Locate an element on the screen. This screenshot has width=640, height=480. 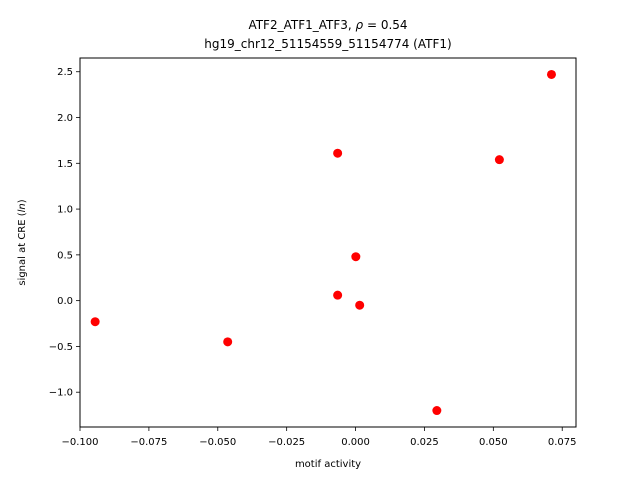
x-tick-label: 0.075 is located at coordinates (562, 442).